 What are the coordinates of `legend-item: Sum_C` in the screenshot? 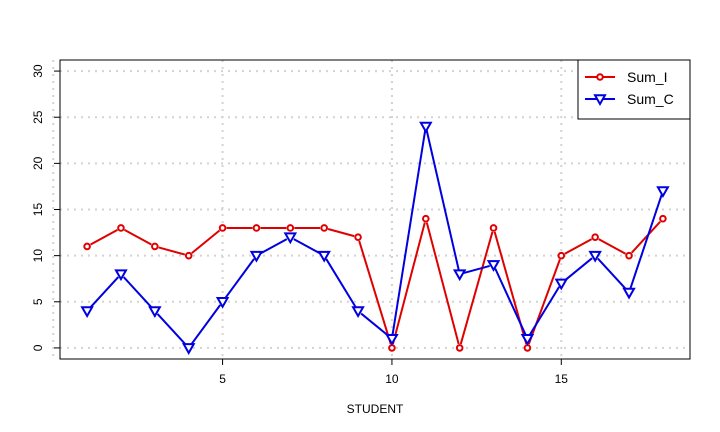 It's located at (629, 99).